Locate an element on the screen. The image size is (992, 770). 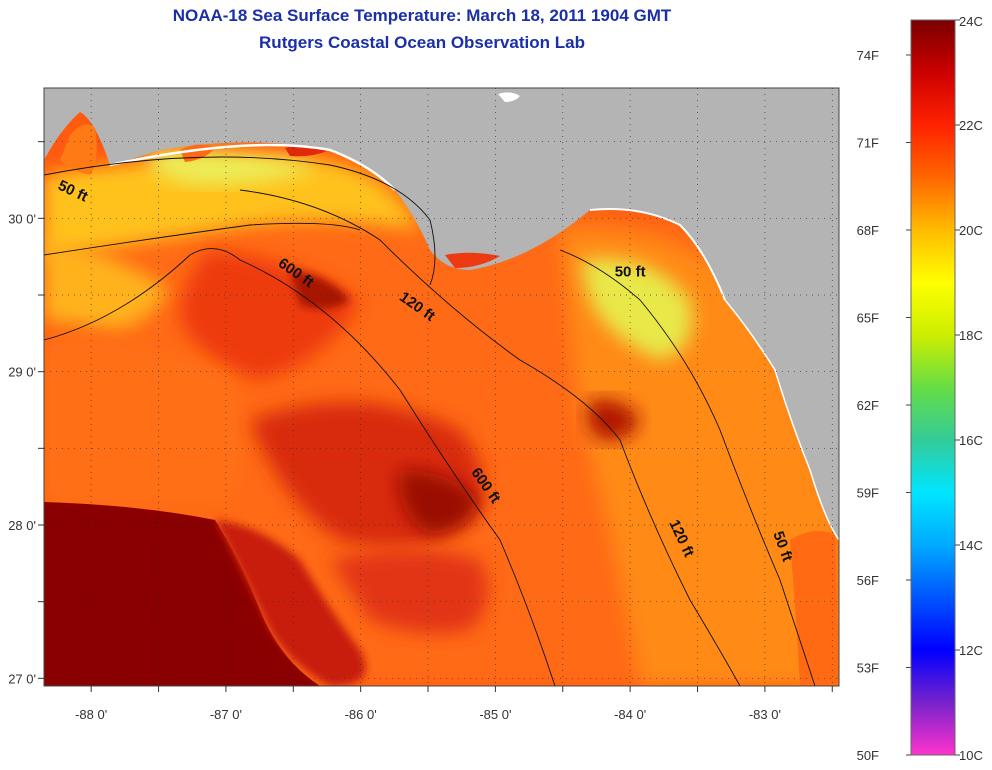
colorbar-c-label: 14C is located at coordinates (971, 545).